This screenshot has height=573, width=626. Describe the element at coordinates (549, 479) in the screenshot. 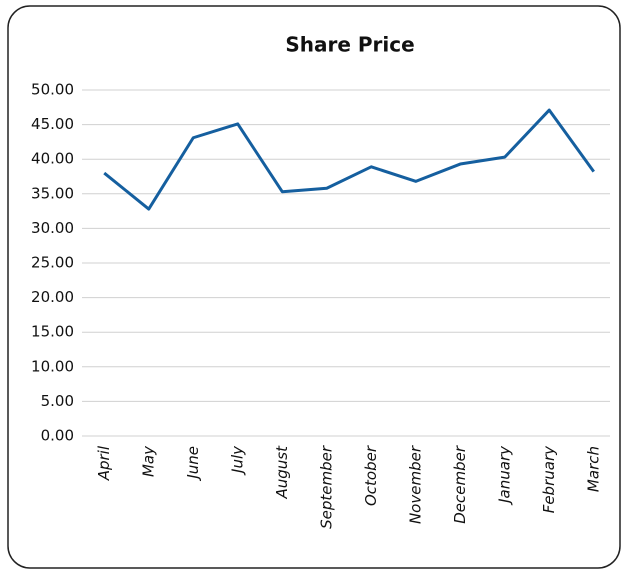

I see `x-tick-label: February` at that location.